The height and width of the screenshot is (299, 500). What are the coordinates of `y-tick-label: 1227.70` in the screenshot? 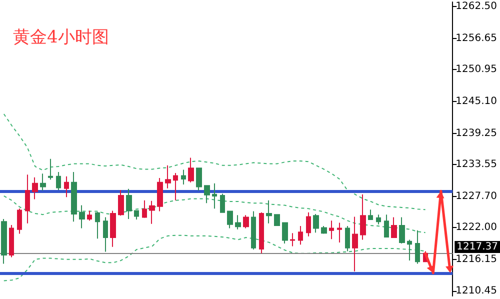 It's located at (477, 196).